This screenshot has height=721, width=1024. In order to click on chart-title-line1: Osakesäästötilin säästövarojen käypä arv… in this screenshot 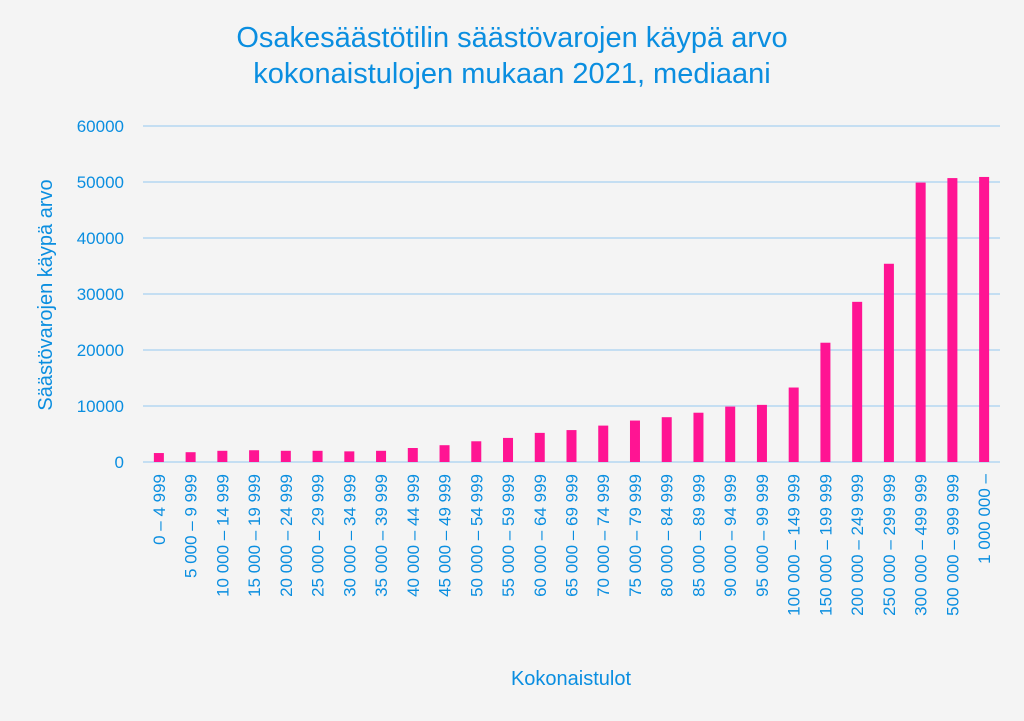, I will do `click(512, 38)`.